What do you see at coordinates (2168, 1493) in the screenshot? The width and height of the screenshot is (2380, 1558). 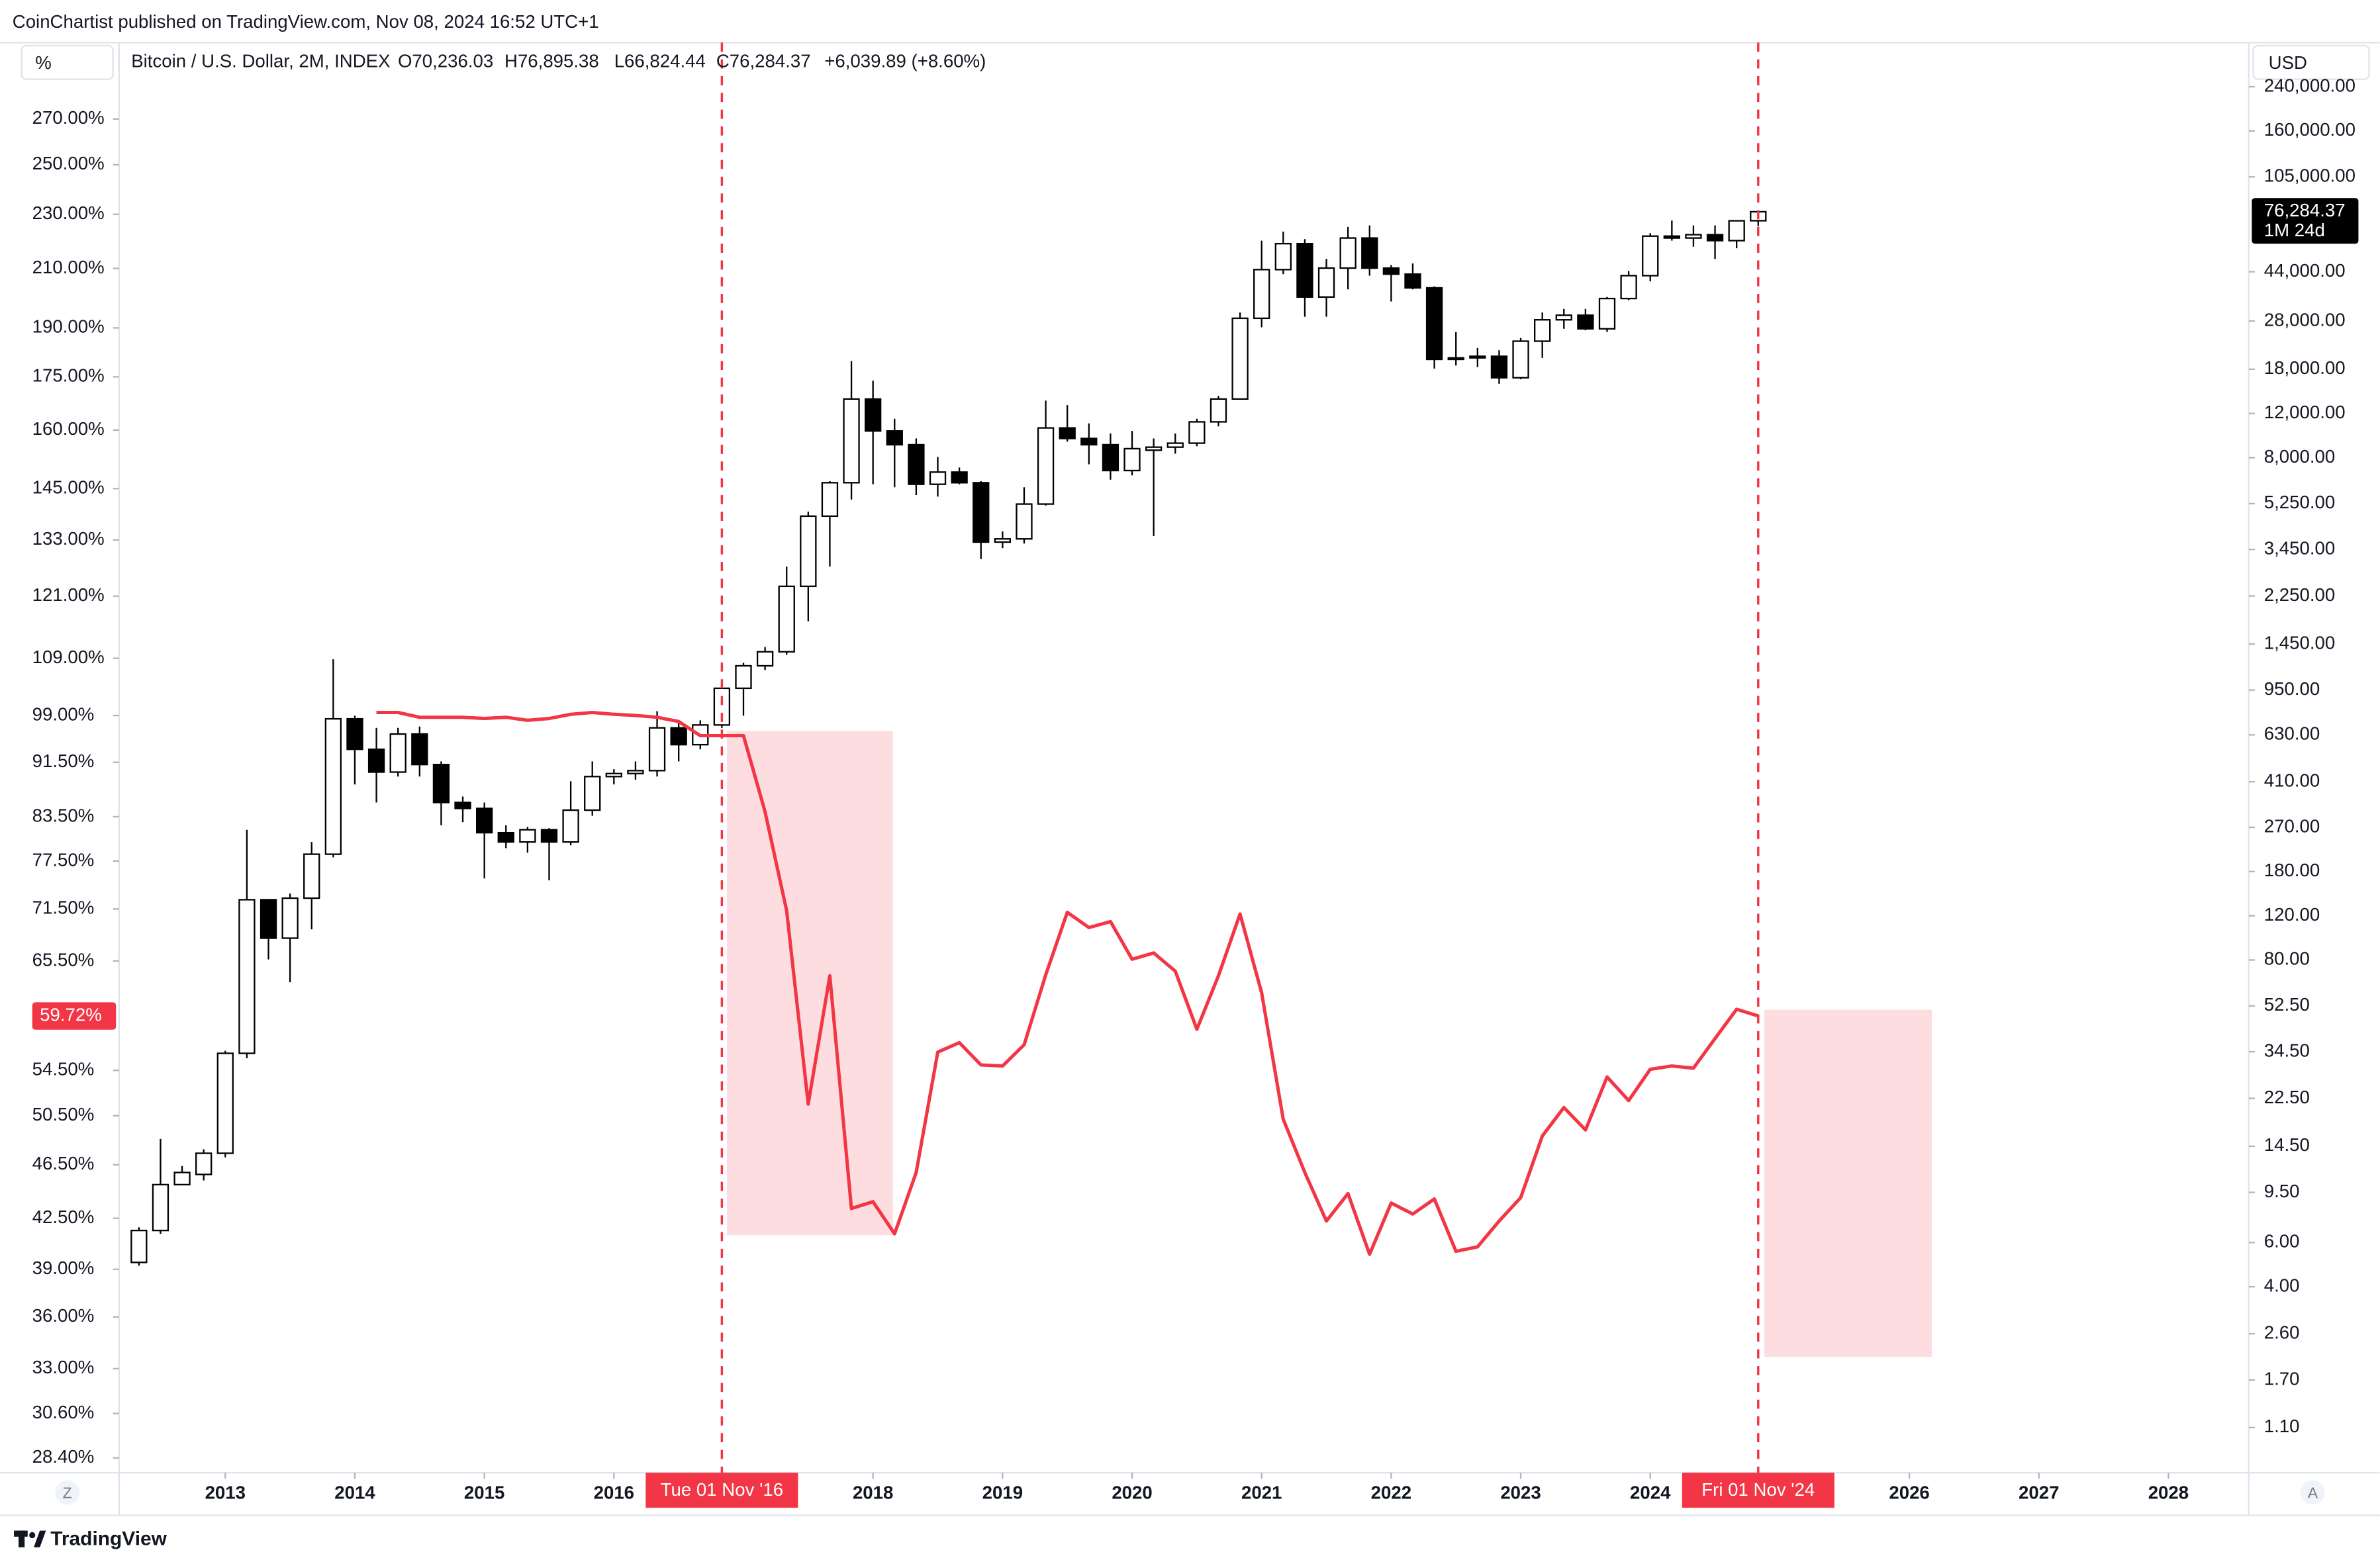 I see `x-tick-label: 2028` at bounding box center [2168, 1493].